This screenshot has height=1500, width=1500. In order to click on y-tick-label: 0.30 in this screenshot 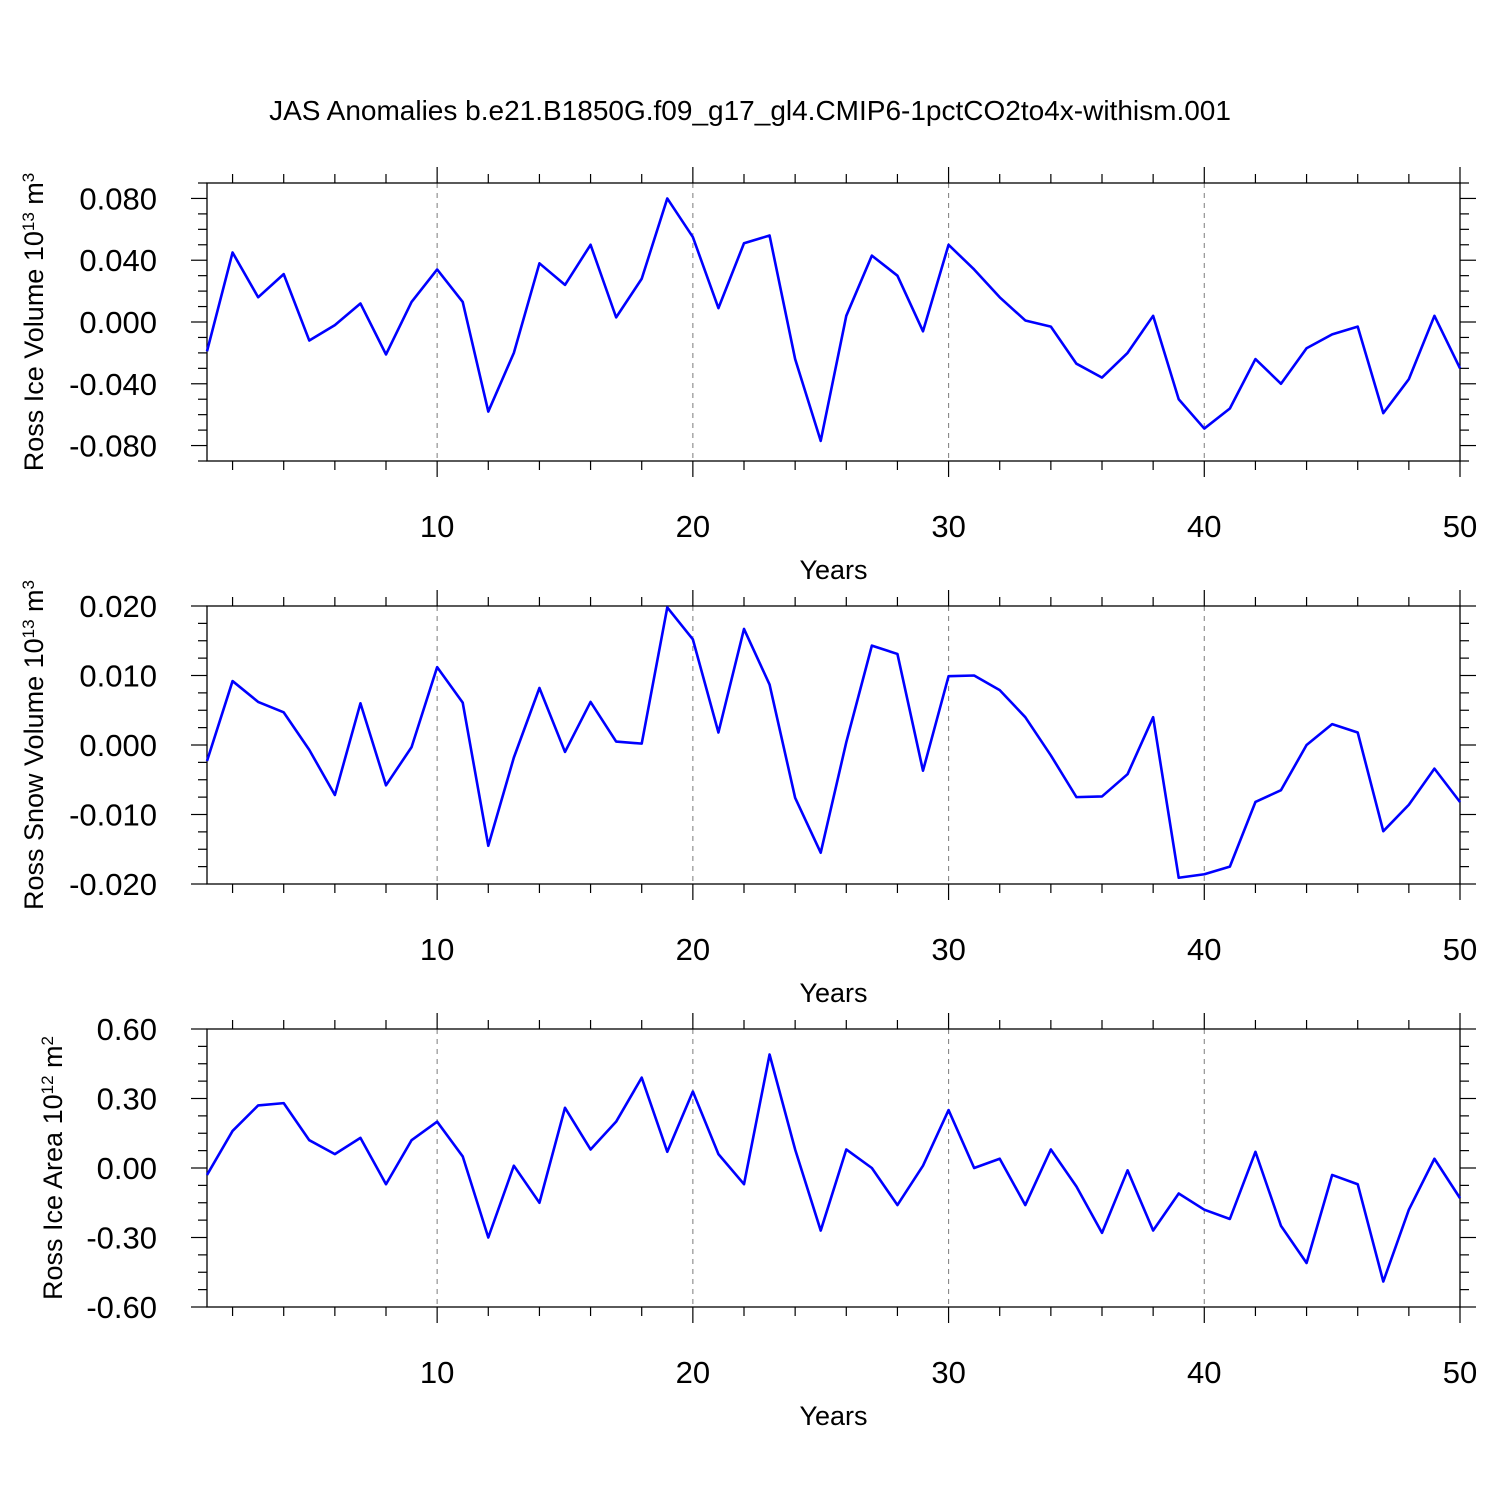, I will do `click(127, 1099)`.